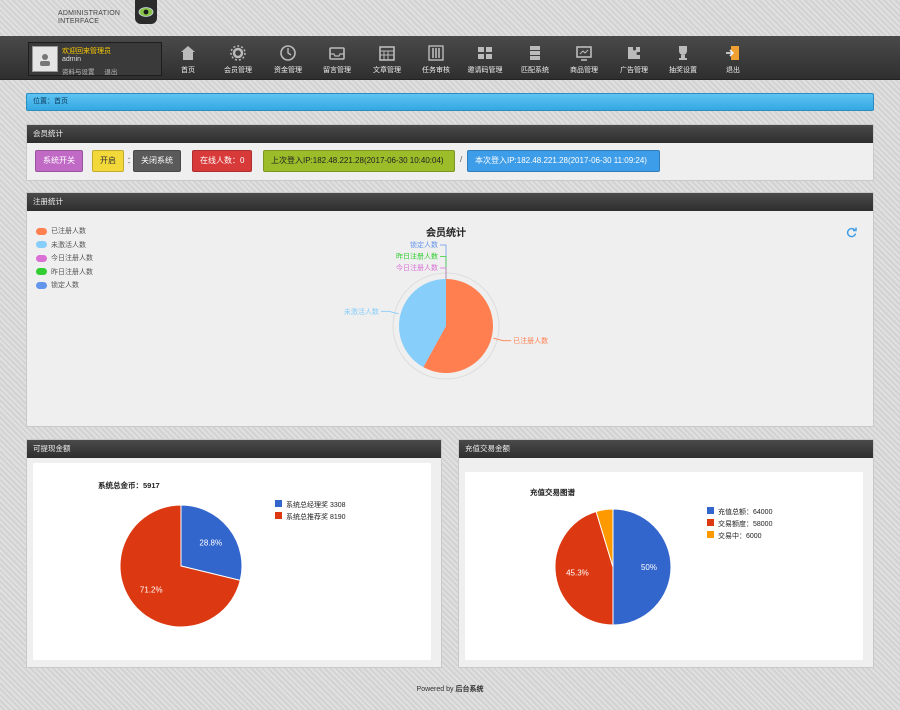 The height and width of the screenshot is (710, 900). I want to click on brand-line-2: INTERFACE, so click(79, 21).